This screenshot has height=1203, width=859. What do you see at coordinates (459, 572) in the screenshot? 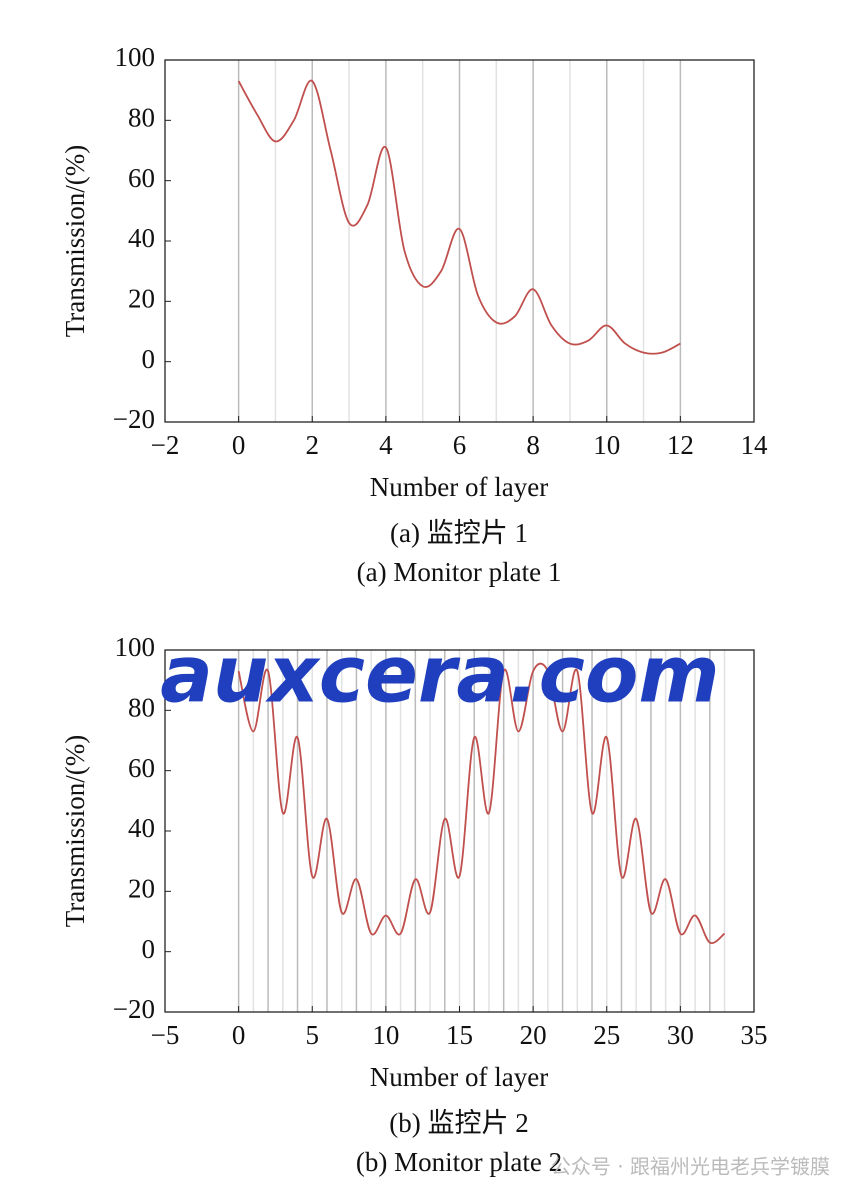
I see `caption-en: (a) Monitor plate 1` at bounding box center [459, 572].